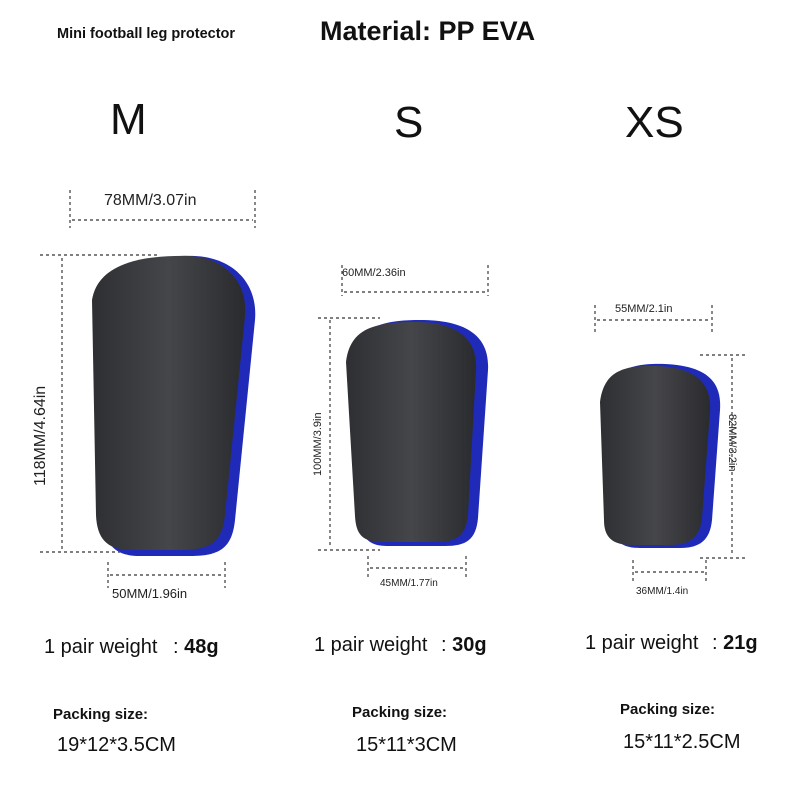  Describe the element at coordinates (146, 34) in the screenshot. I see `product-name: Mini football leg protector` at that location.